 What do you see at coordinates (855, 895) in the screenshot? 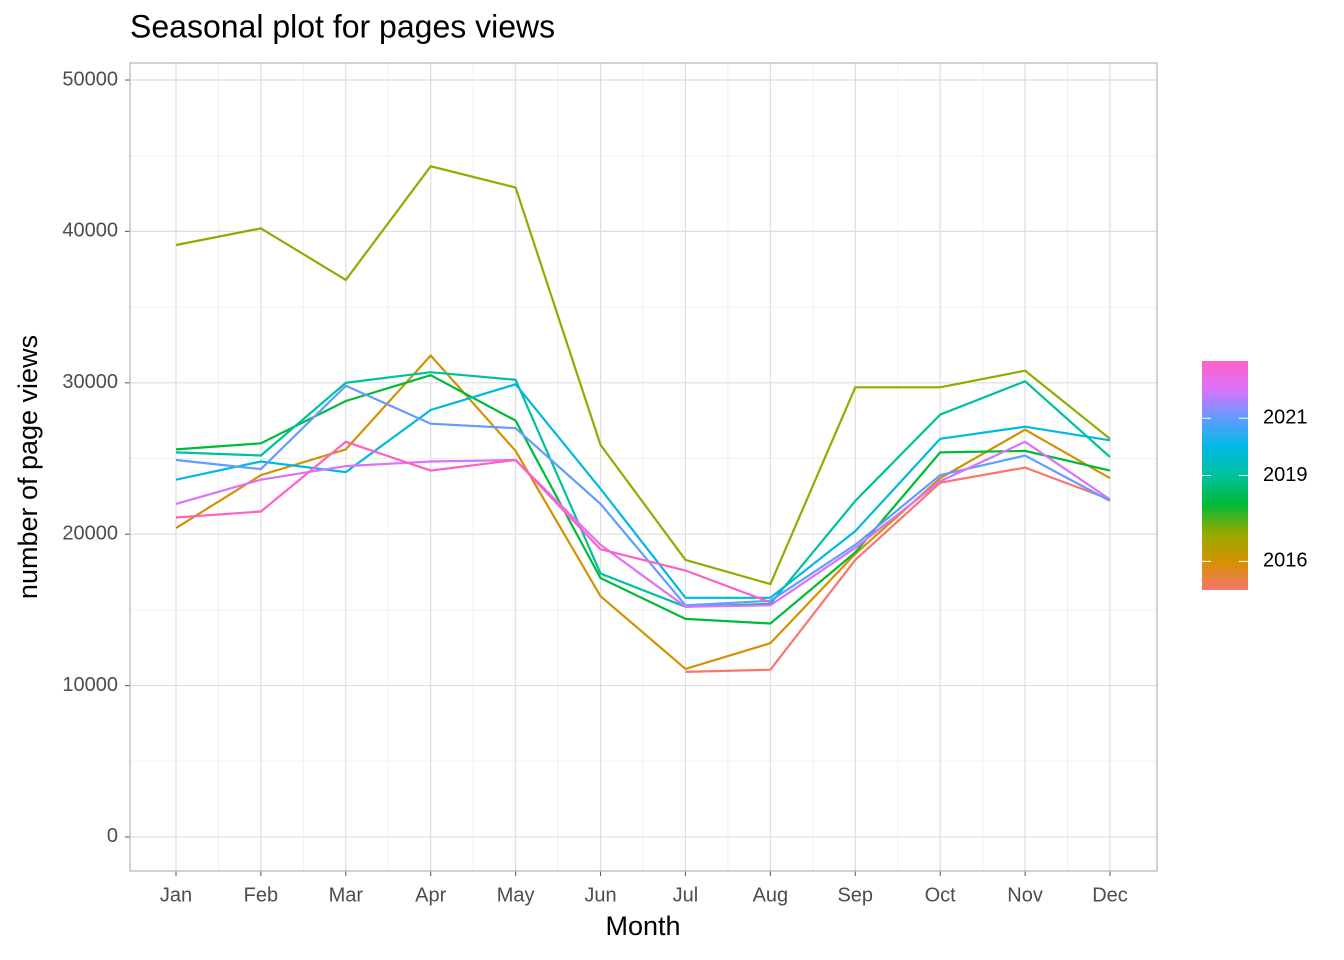
I see `x-tick-label: Sep` at bounding box center [855, 895].